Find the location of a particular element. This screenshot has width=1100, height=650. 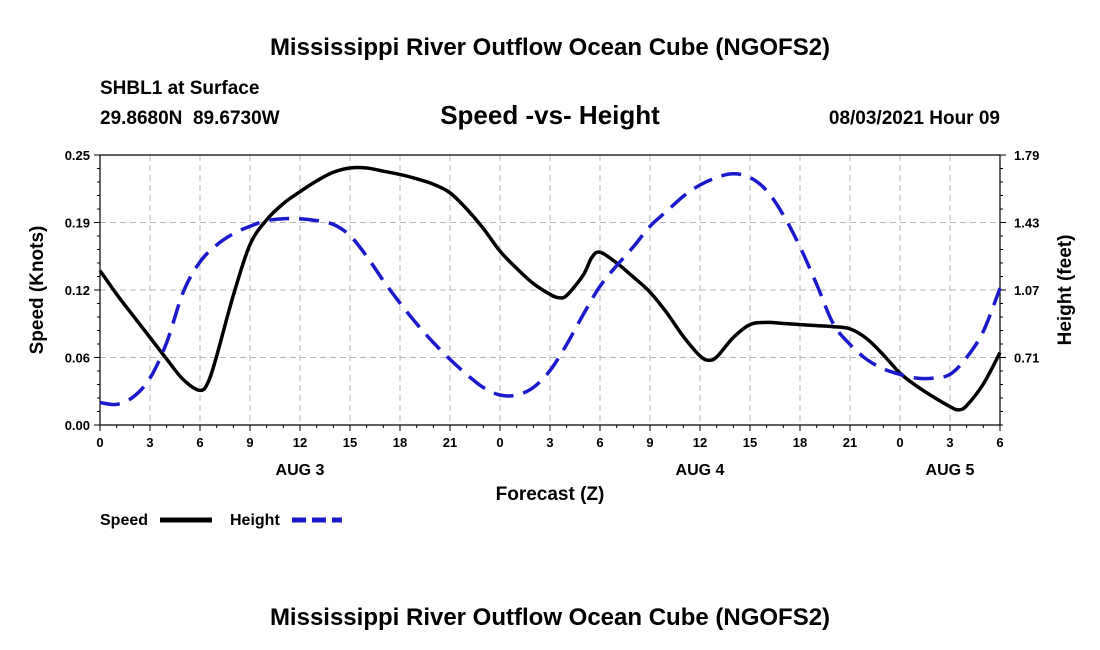

y2-axis-label: Height (feet) is located at coordinates (1065, 290).